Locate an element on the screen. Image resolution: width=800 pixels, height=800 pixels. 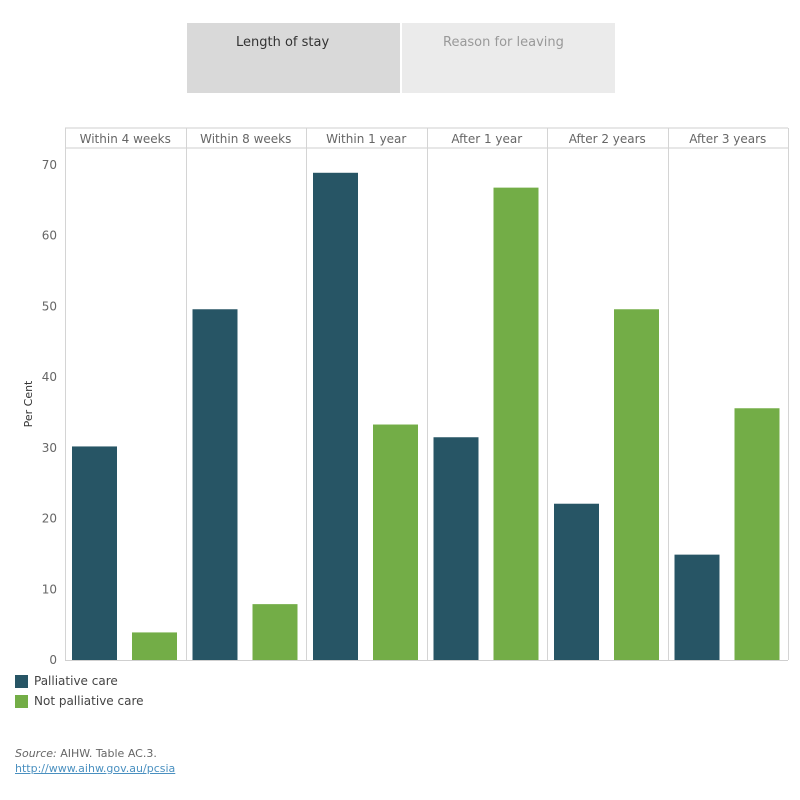
y-axis-label: Per Cent is located at coordinates (28, 403).